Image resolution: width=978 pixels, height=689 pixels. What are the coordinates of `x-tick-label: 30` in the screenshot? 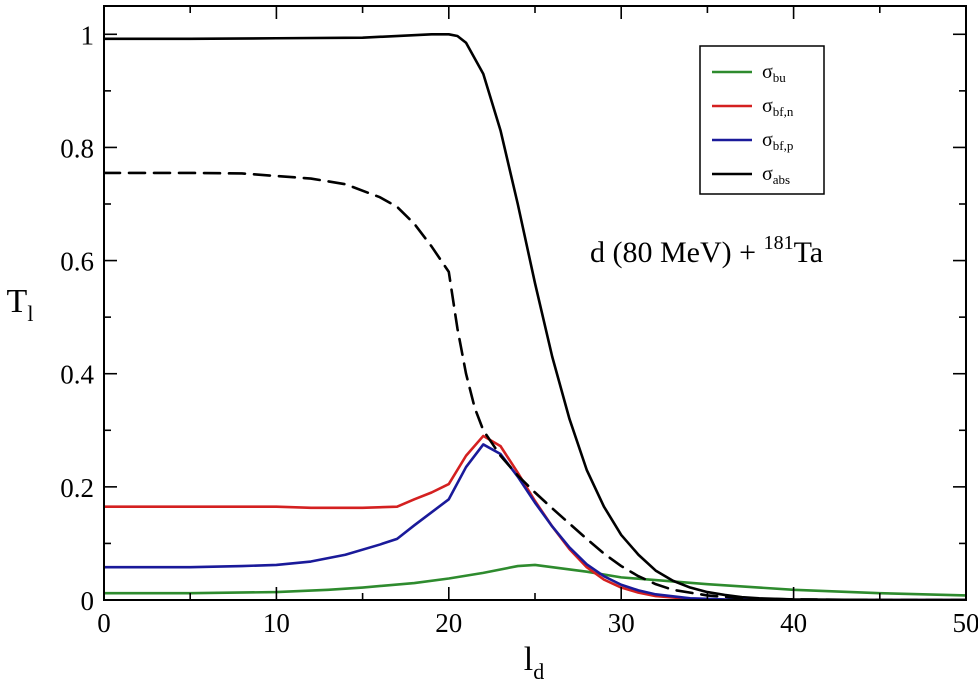 It's located at (621, 623).